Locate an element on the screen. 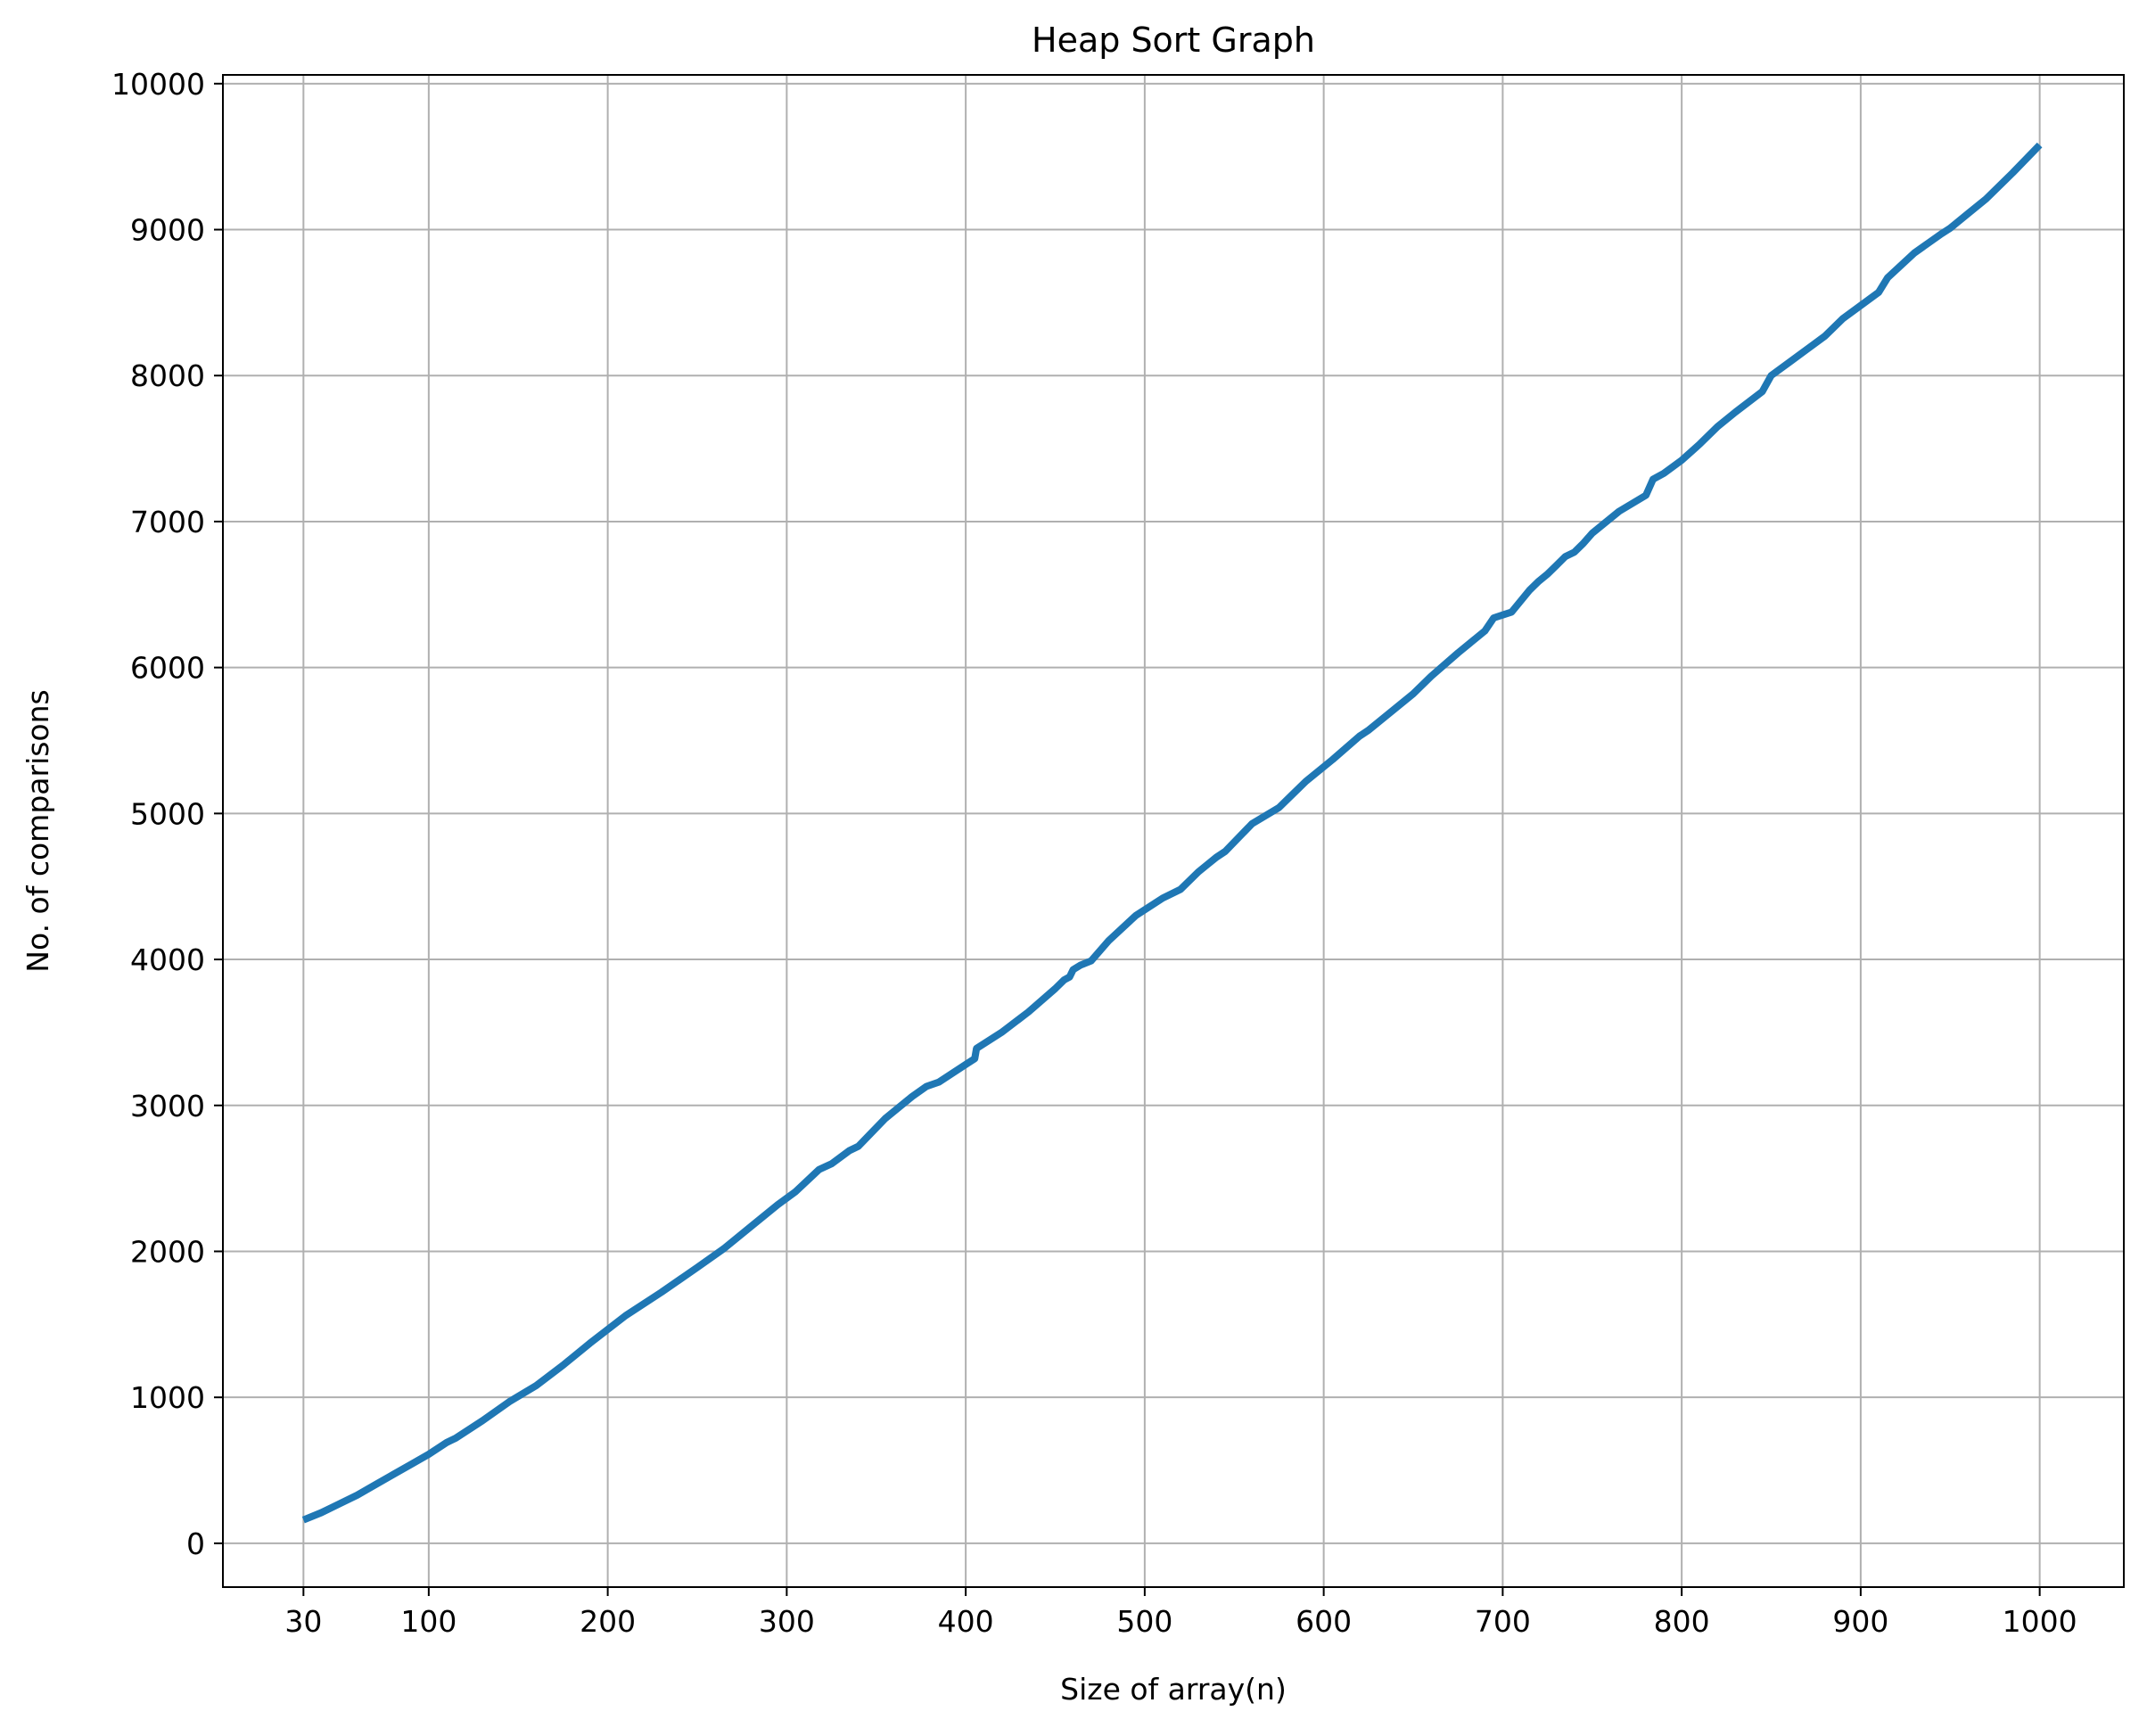  x-tick-label: 800 is located at coordinates (1682, 1622).